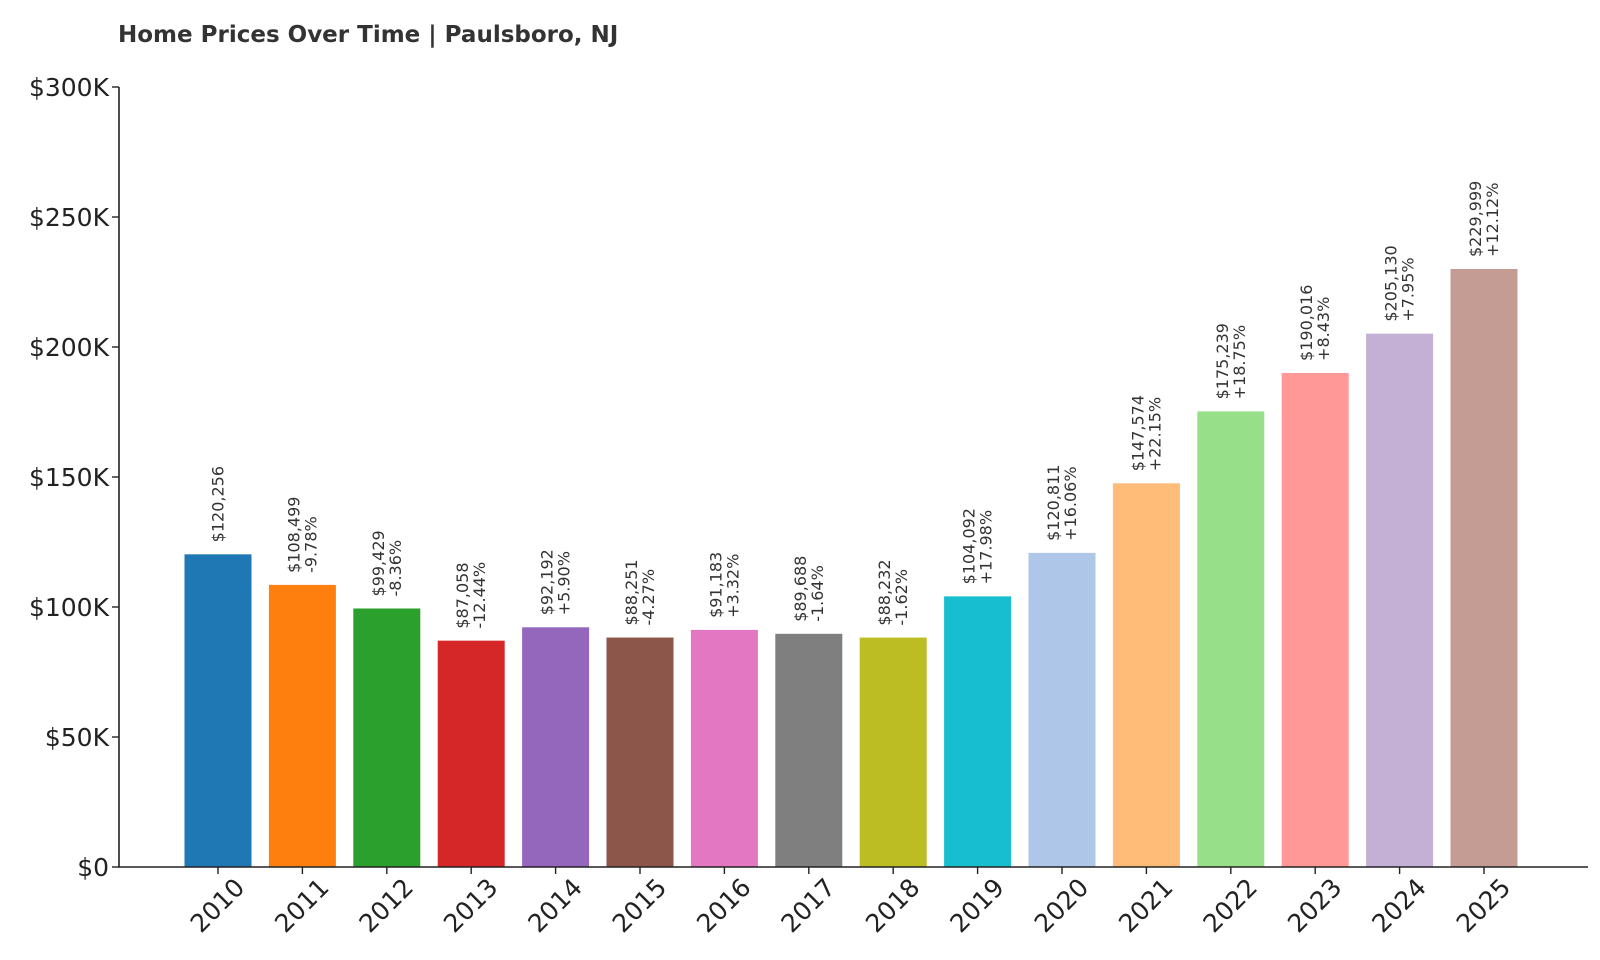 Image resolution: width=1600 pixels, height=960 pixels. I want to click on data-label-2020: $120,811+16.06%, so click(1062, 503).